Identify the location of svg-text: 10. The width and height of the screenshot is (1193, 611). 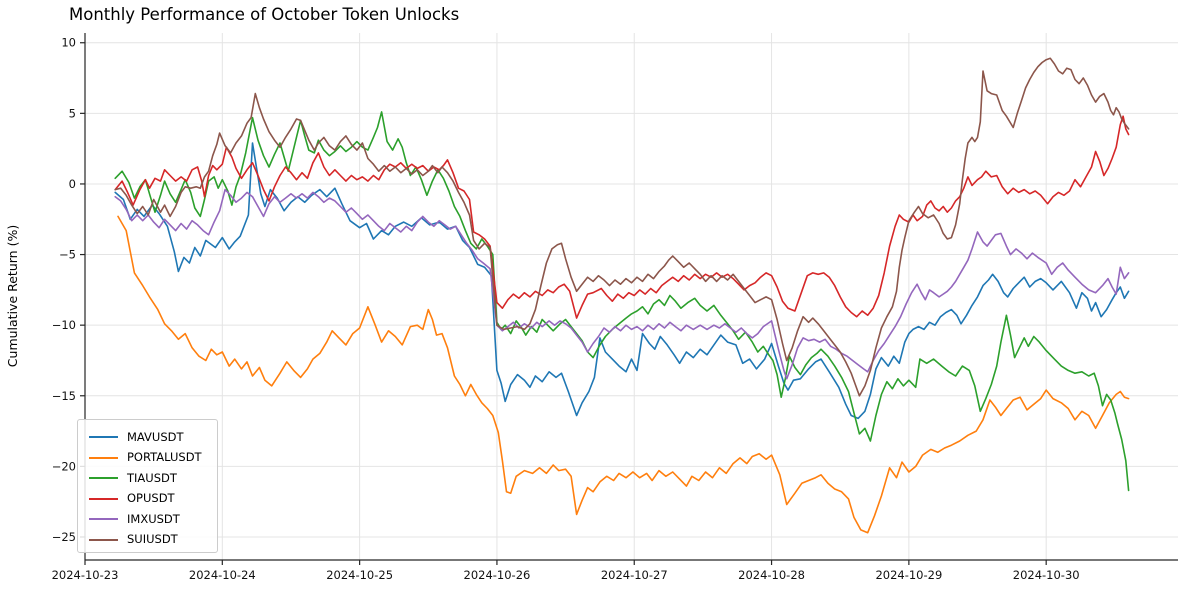
(68, 43).